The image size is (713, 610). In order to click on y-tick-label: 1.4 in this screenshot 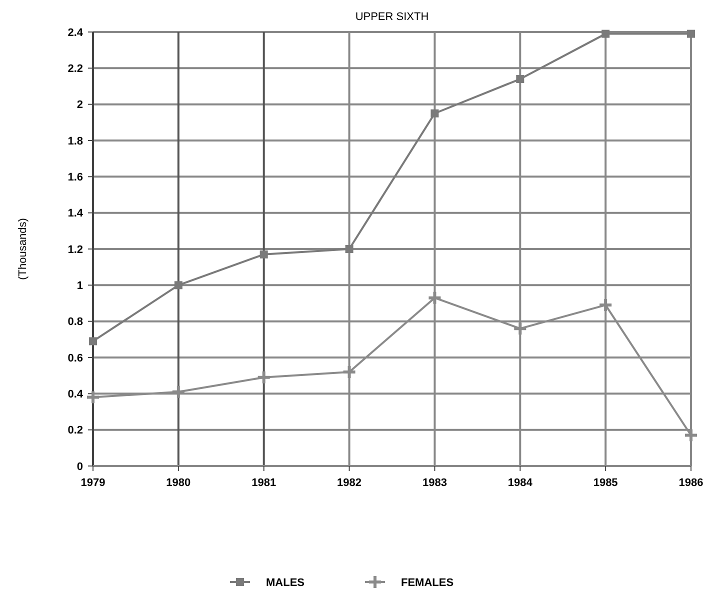, I will do `click(76, 214)`.